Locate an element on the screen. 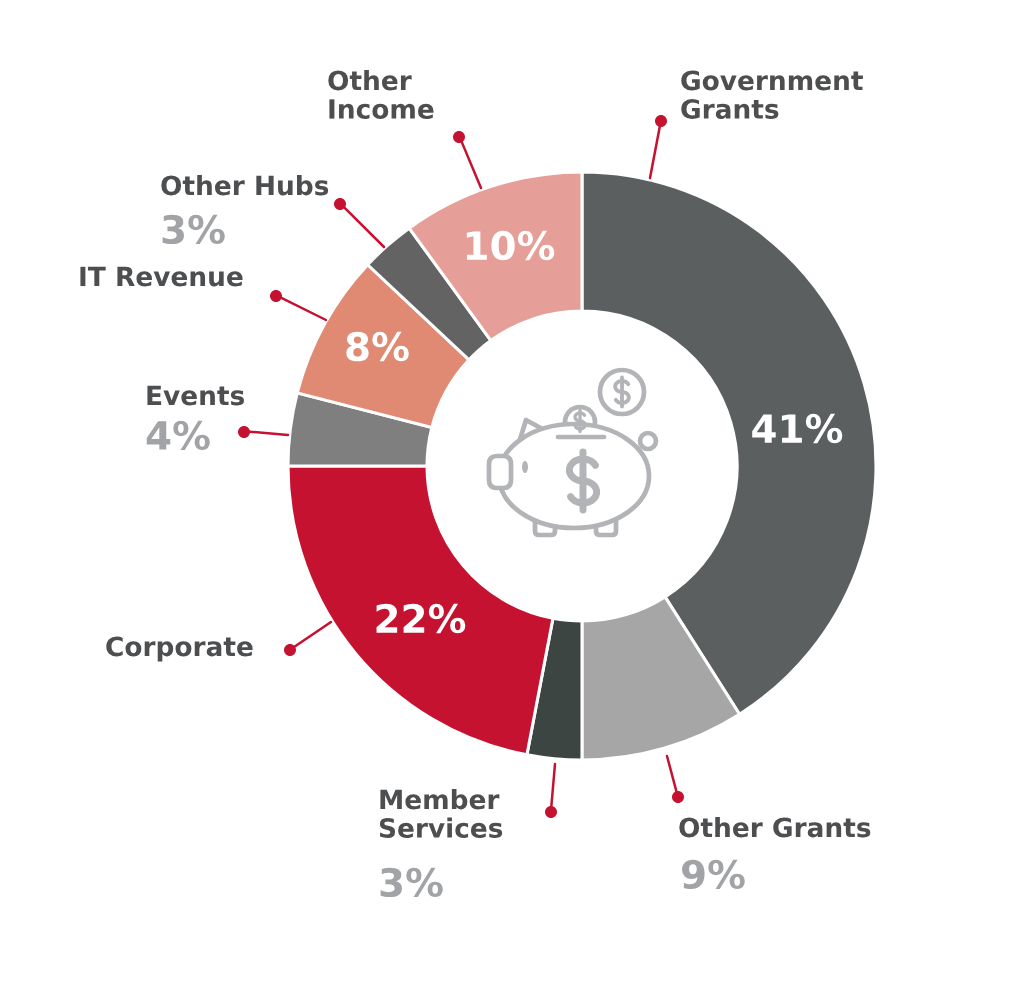 The image size is (1024, 988). slice-label: Government Grants is located at coordinates (772, 94).